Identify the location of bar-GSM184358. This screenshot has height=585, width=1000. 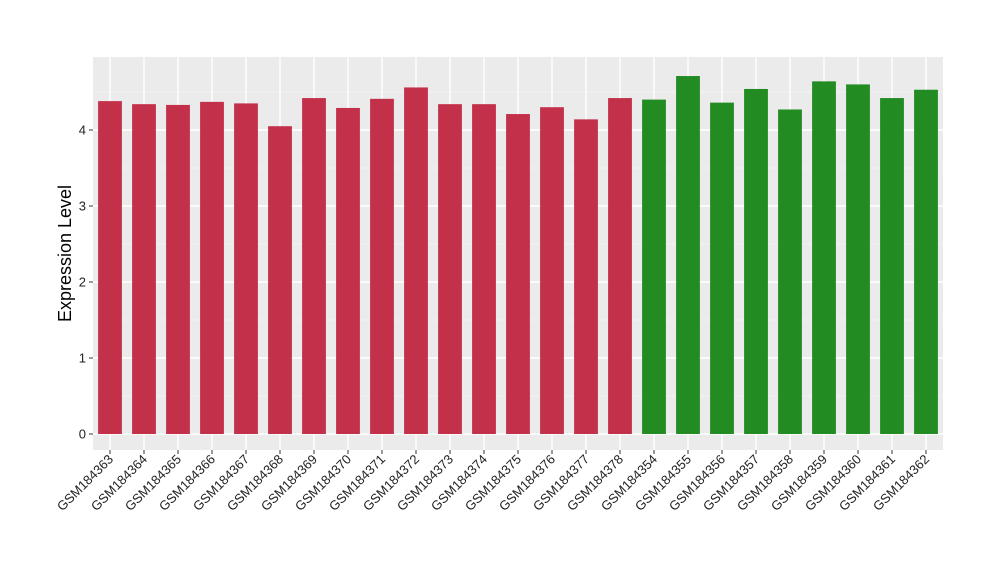
(790, 271).